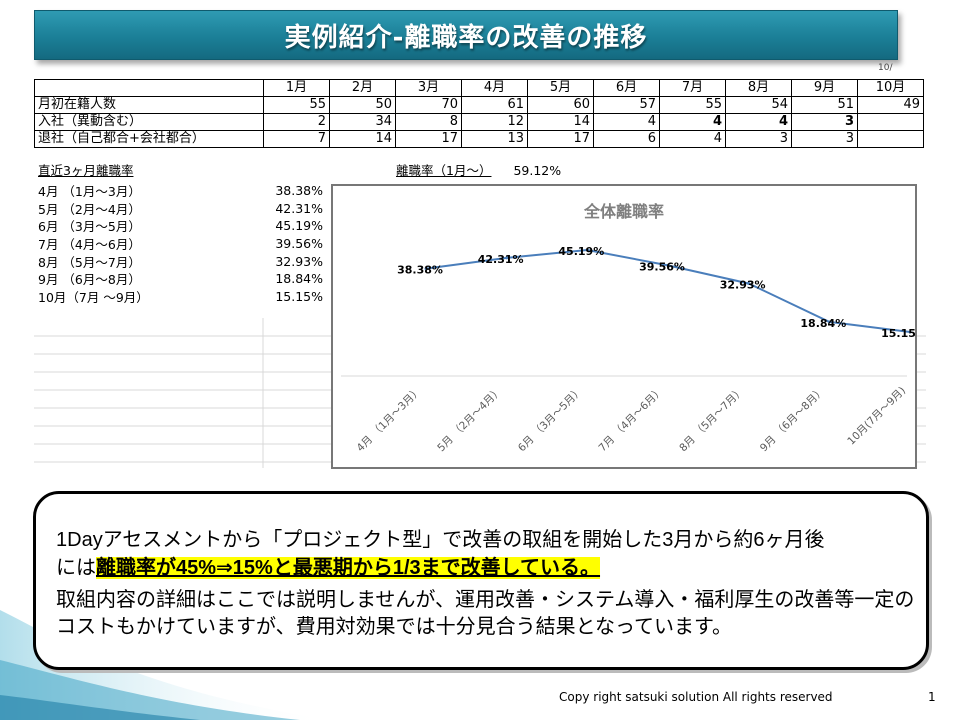 The height and width of the screenshot is (720, 960). What do you see at coordinates (390, 420) in the screenshot?
I see `x-tick-label: 4月 （1月～3月）` at bounding box center [390, 420].